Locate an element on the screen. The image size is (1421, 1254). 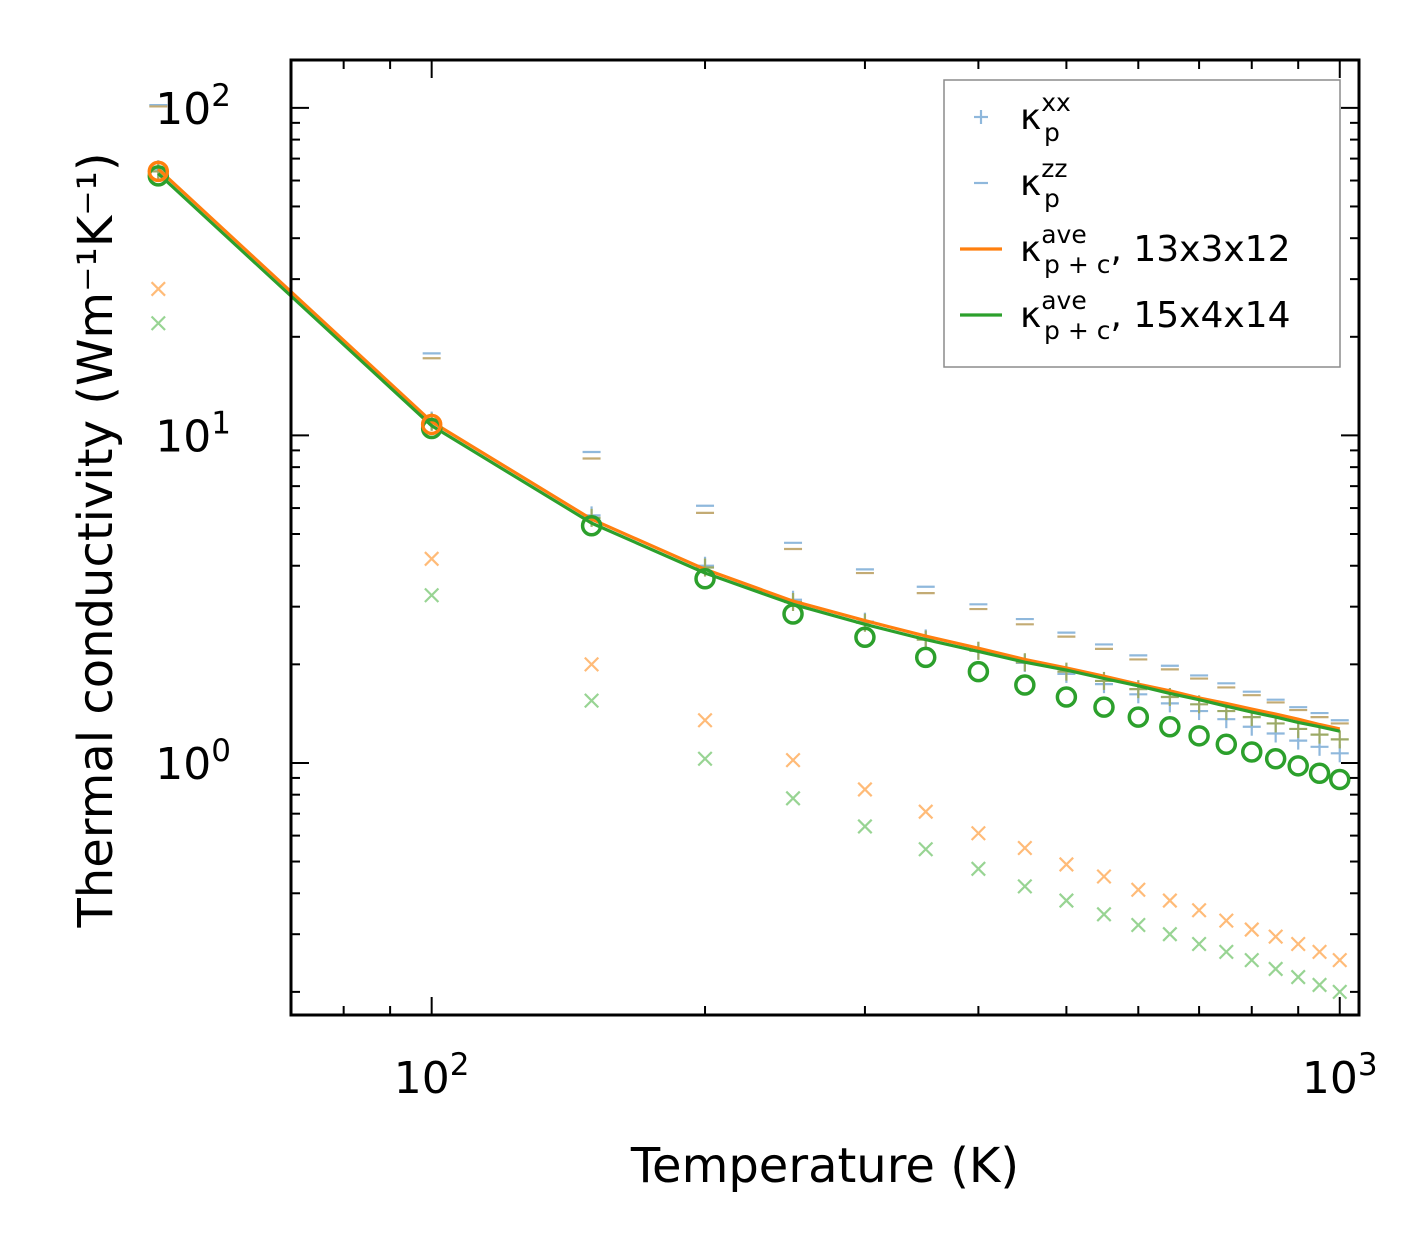
legend-marker is located at coordinates (981, 117).